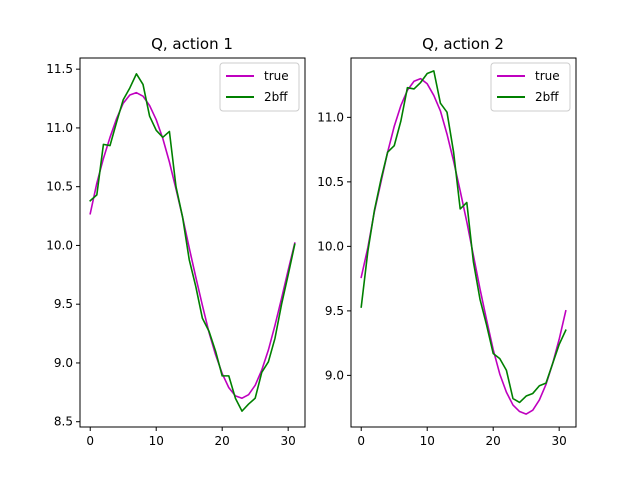 This screenshot has width=640, height=480. Describe the element at coordinates (63, 422) in the screenshot. I see `y-tick-label: 8.5` at that location.